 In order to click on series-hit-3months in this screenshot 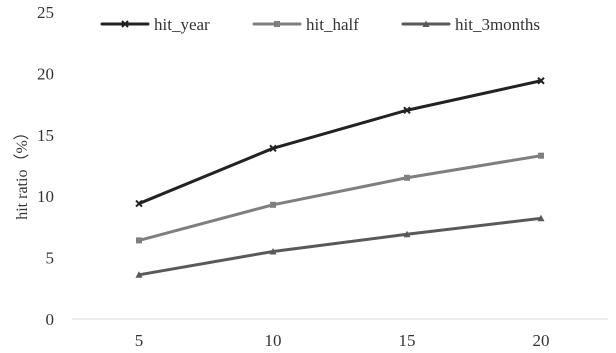, I will do `click(340, 246)`.